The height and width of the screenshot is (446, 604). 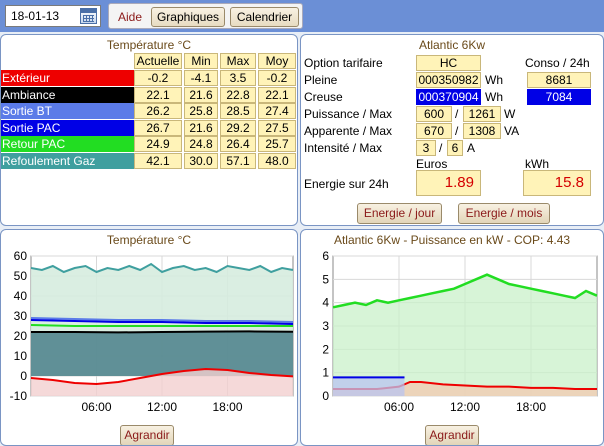 I want to click on agrandir-power-button: Agrandir, so click(x=452, y=435).